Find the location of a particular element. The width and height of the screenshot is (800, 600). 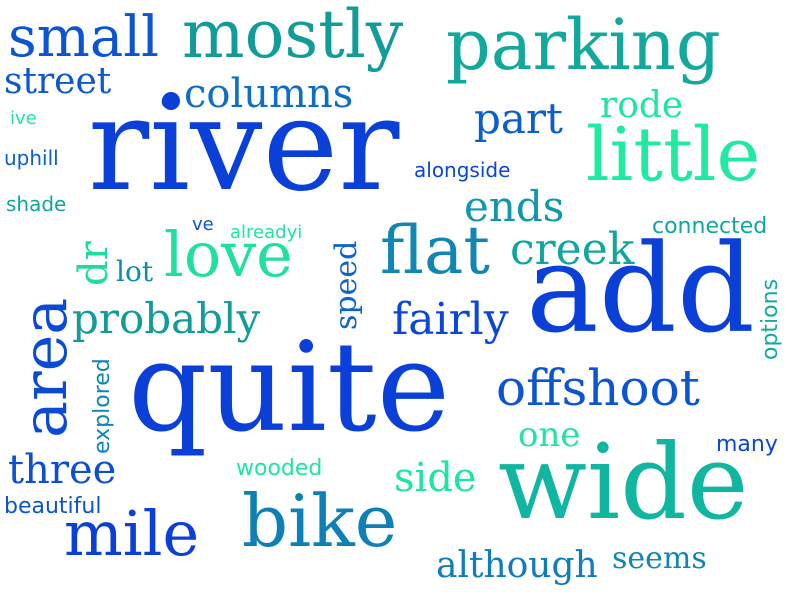

word-connected: connected is located at coordinates (710, 226).